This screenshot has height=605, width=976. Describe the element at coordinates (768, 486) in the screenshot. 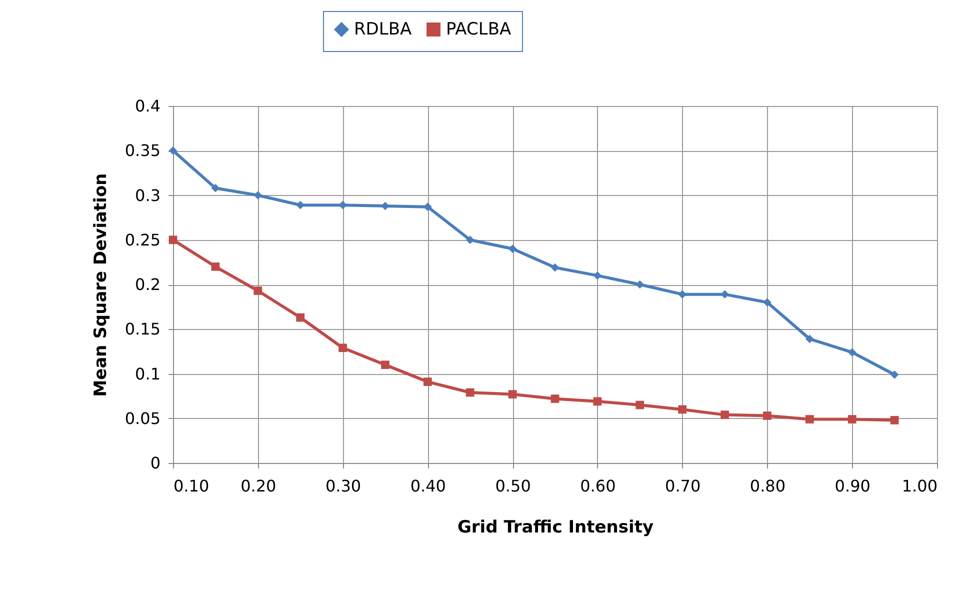

I see `x-tick-label: 0.80` at that location.